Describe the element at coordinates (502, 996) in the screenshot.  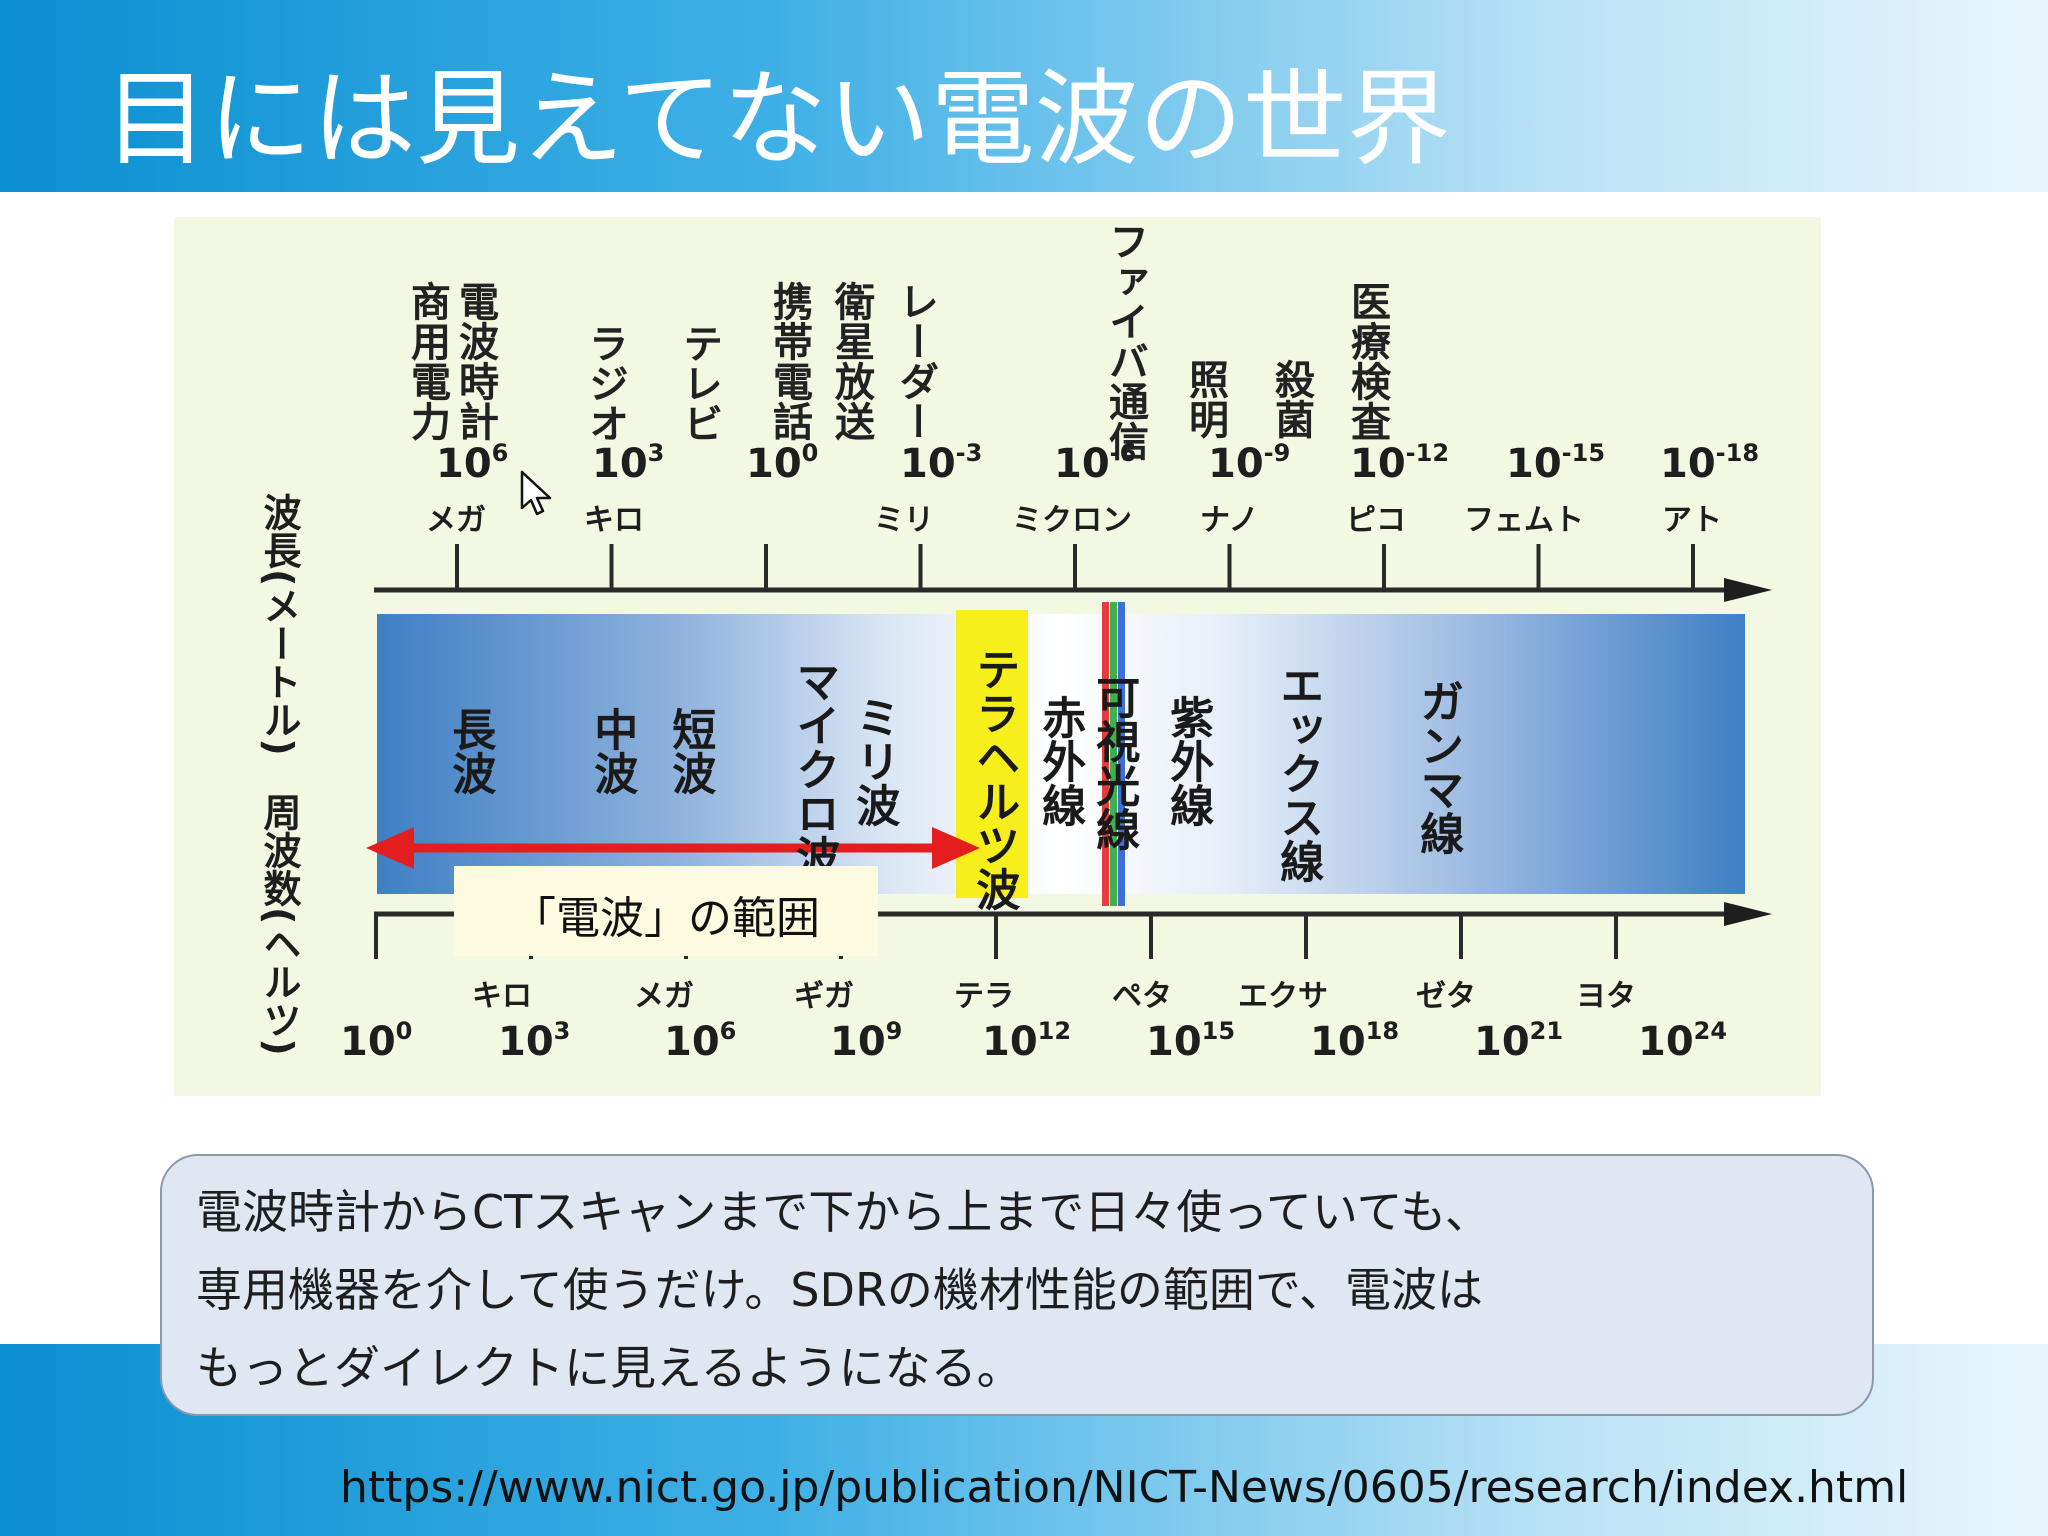
I see `frequency-prefix-kilo: キロ` at that location.